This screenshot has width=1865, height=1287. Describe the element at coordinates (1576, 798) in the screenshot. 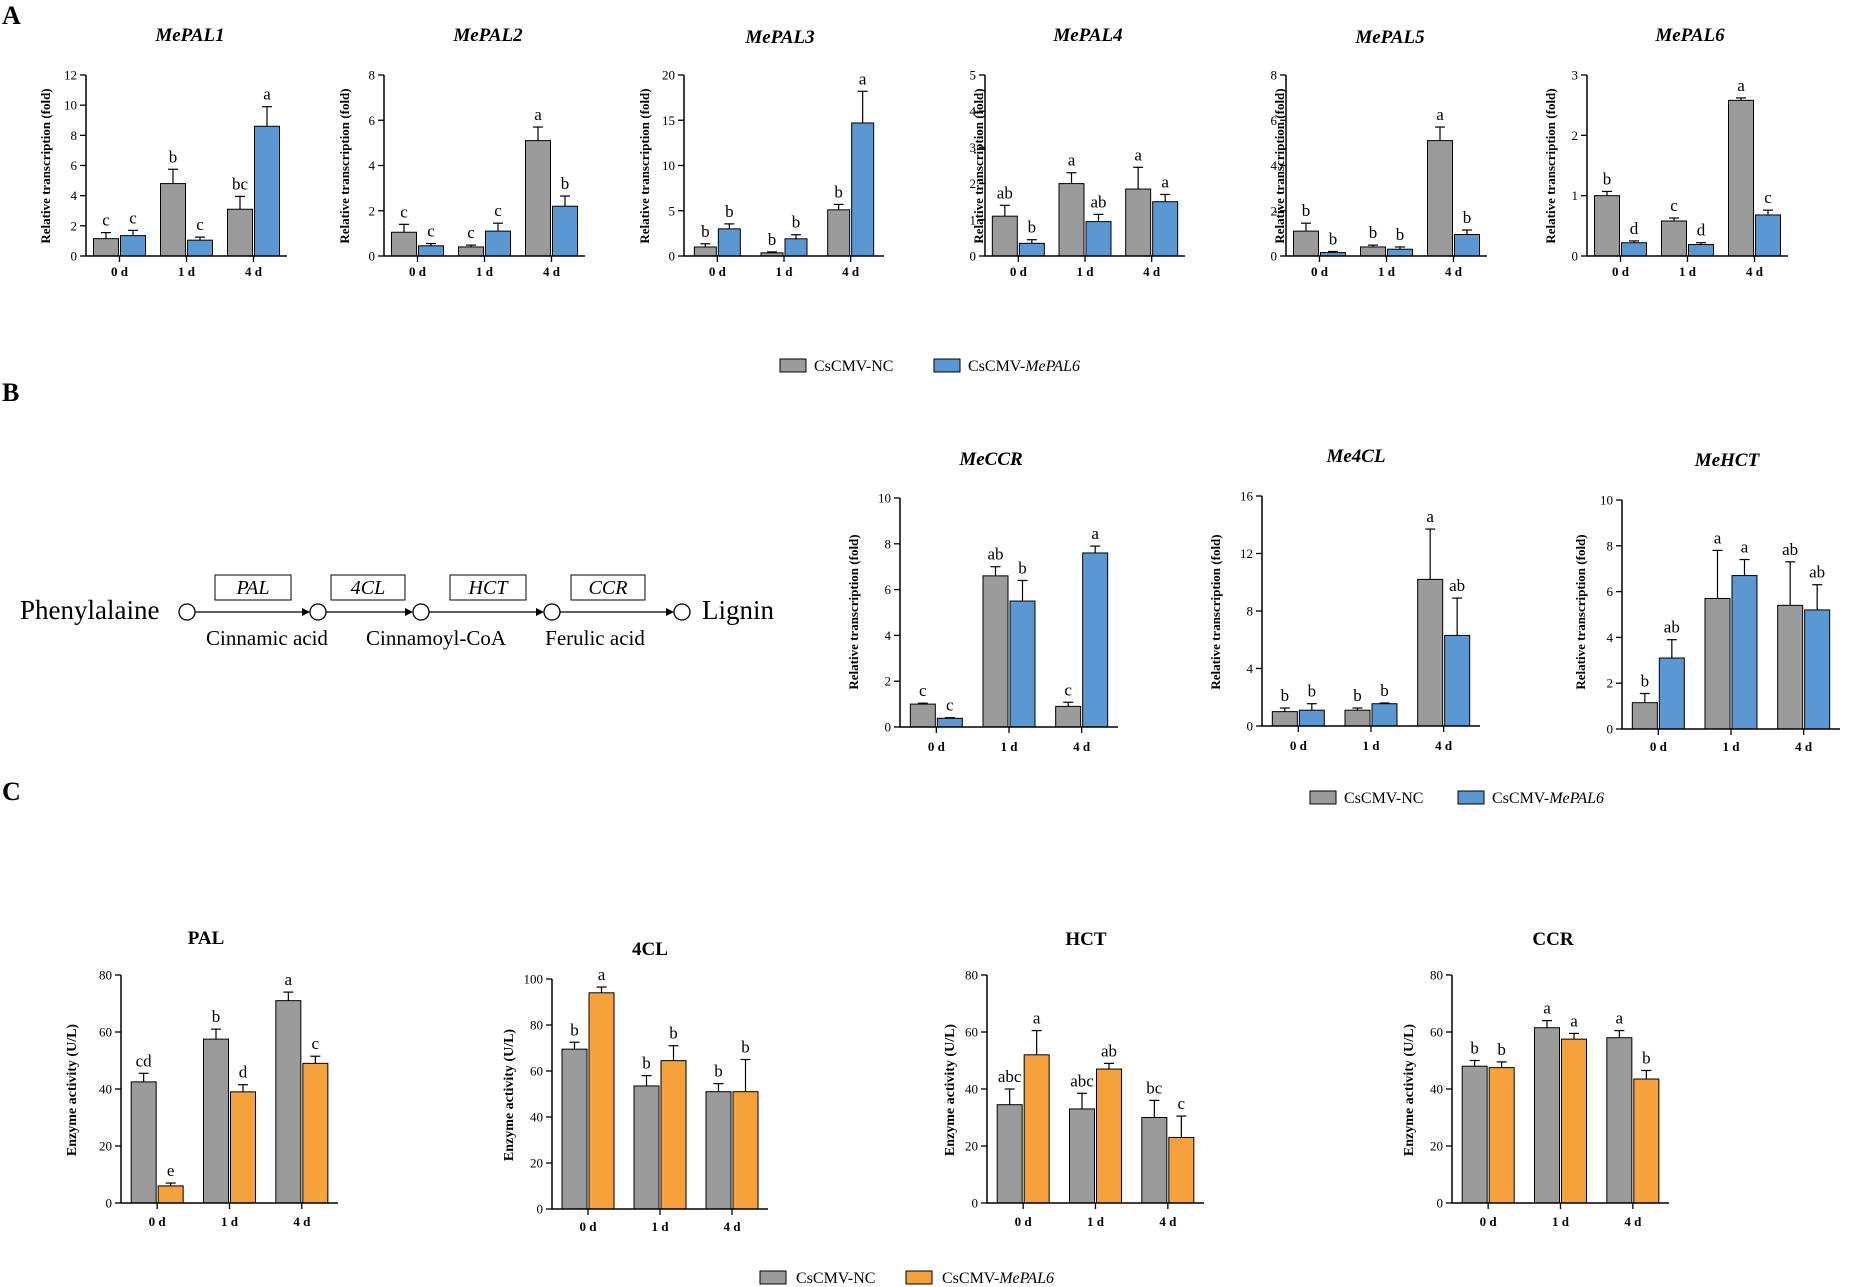

I see `legend-b-label-gene: MePAL6` at that location.